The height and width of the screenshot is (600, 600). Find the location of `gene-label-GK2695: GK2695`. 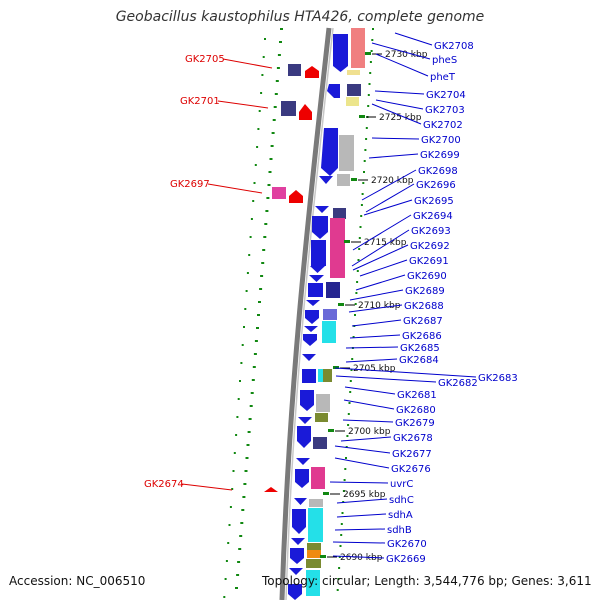

gene-label-GK2695: GK2695 is located at coordinates (434, 201).